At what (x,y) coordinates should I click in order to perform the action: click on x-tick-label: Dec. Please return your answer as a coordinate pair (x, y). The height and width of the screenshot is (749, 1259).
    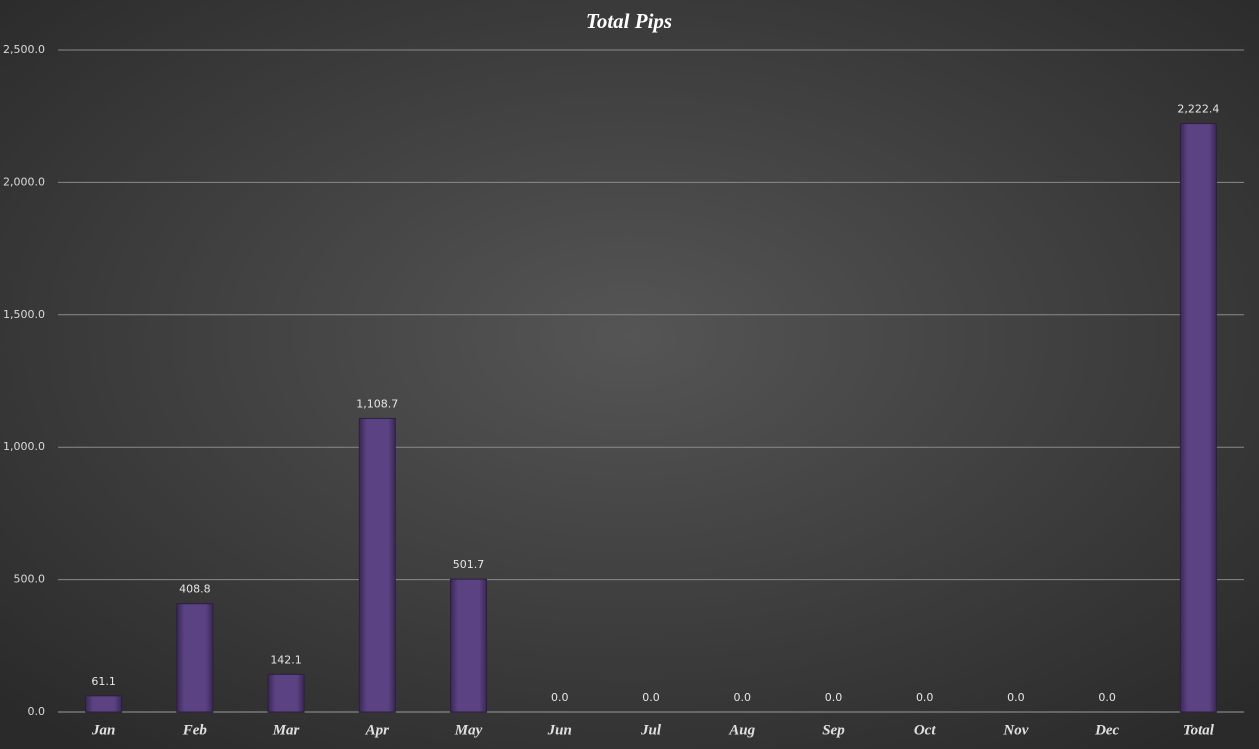
    Looking at the image, I should click on (1106, 730).